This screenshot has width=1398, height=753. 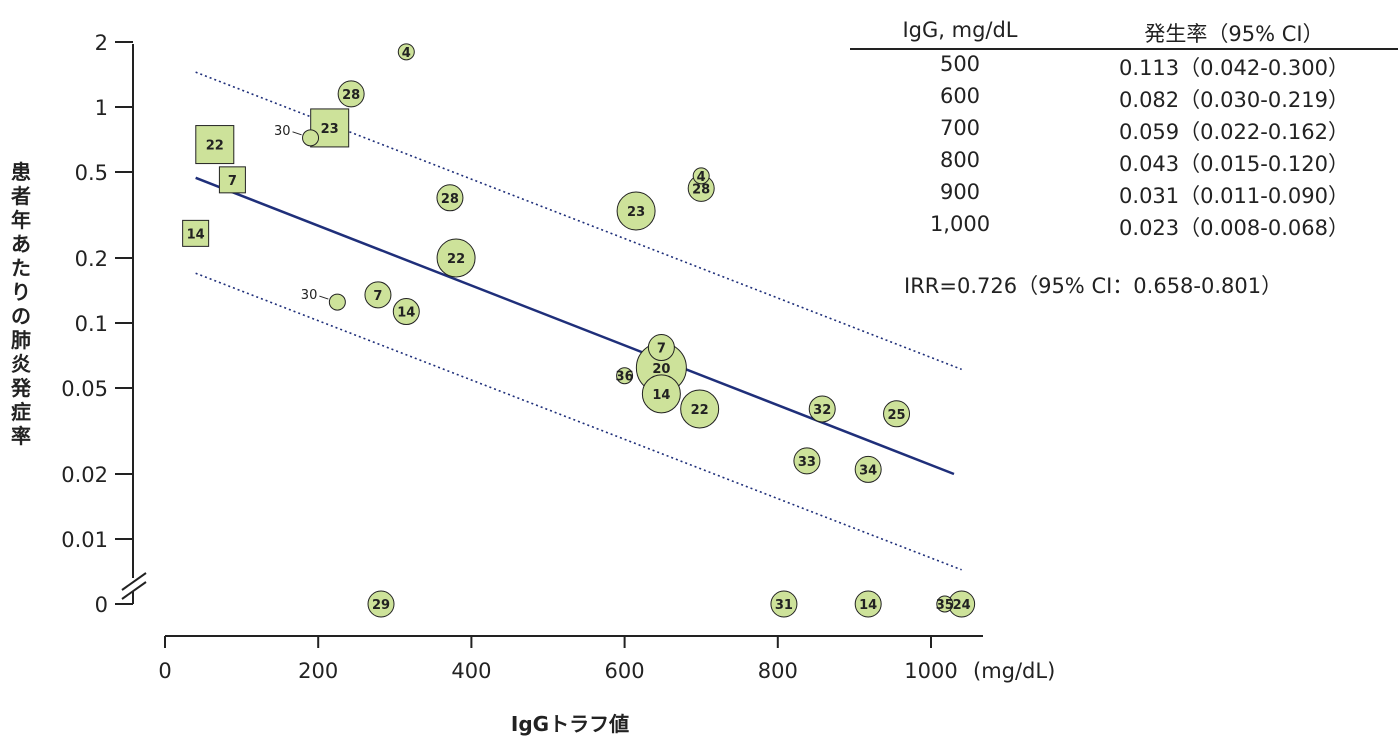 I want to click on y-tick-label: 0.2, so click(x=91, y=259).